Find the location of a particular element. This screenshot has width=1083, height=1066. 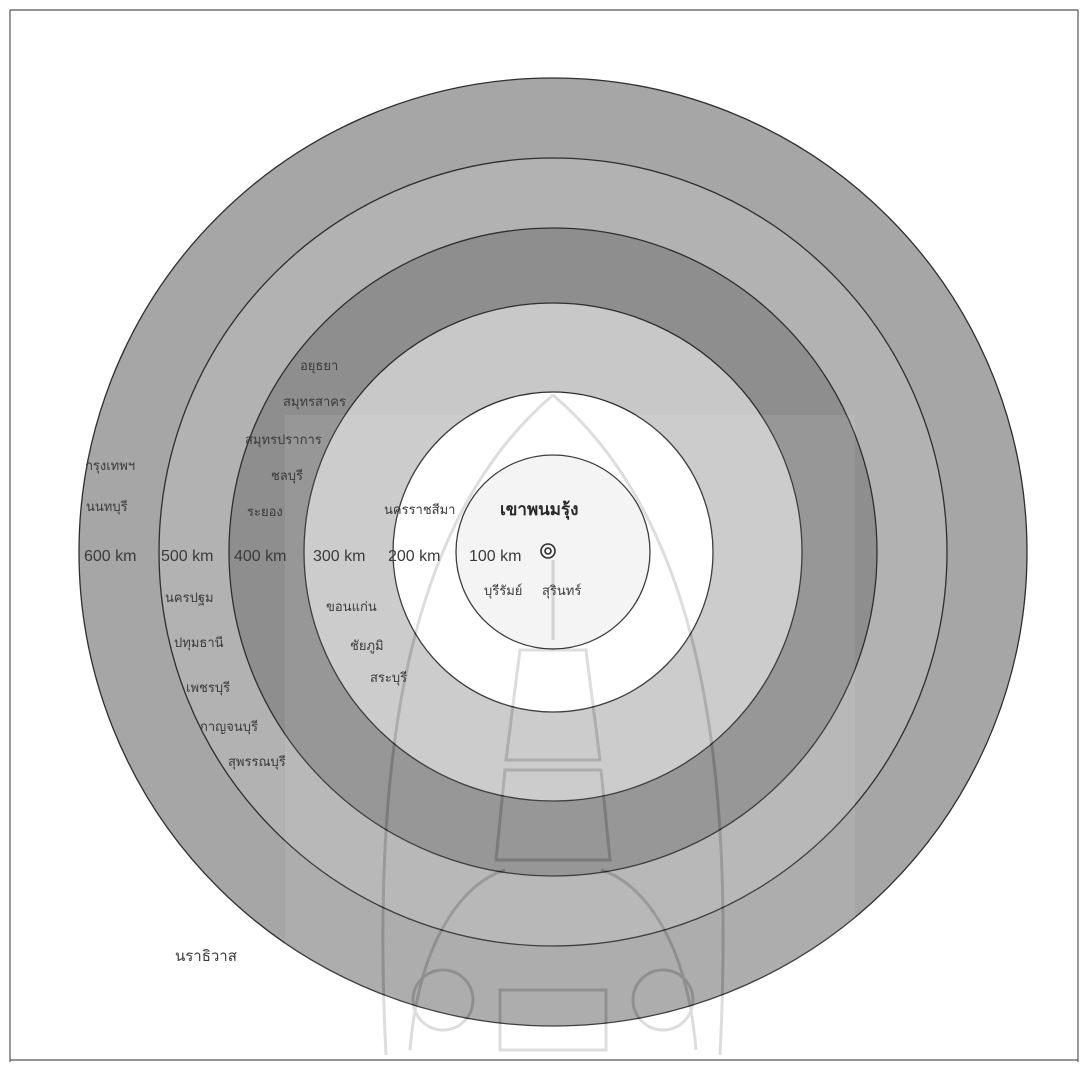

place-pathum-thani: ปทุมธานี is located at coordinates (199, 643).